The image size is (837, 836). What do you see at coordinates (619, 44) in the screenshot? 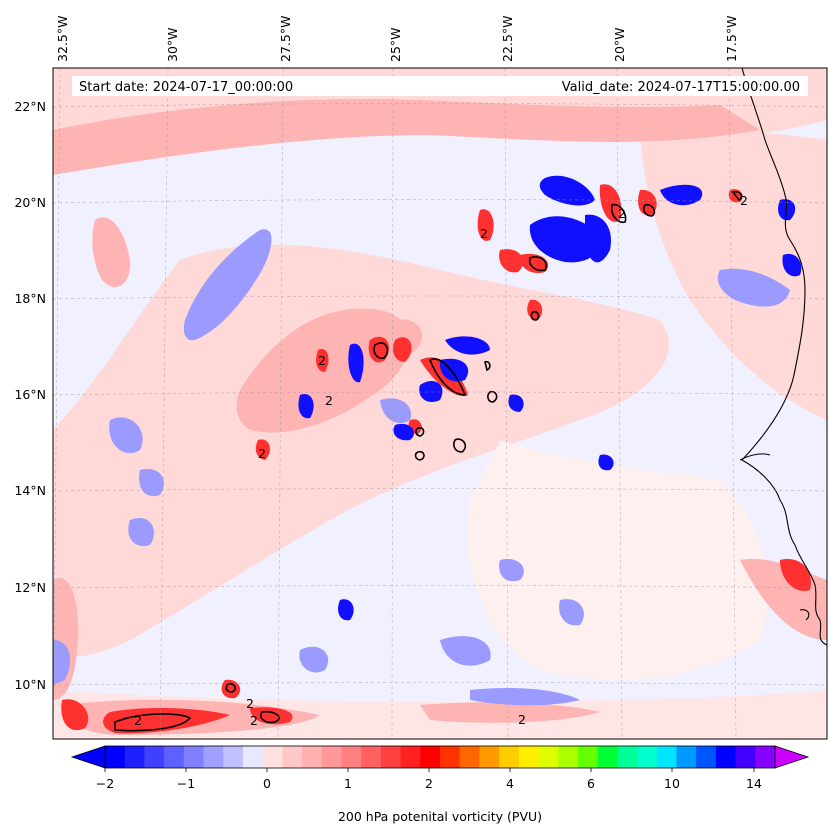
I see `lon-label: 20°W` at bounding box center [619, 44].